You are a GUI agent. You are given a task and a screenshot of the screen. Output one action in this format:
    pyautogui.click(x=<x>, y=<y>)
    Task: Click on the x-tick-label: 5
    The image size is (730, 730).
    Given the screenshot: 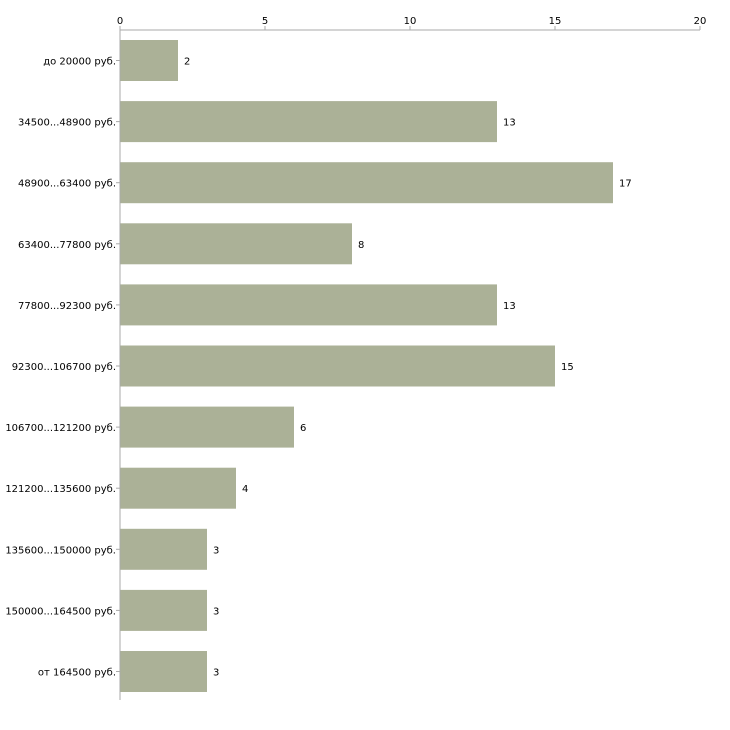 What is the action you would take?
    pyautogui.click(x=265, y=21)
    